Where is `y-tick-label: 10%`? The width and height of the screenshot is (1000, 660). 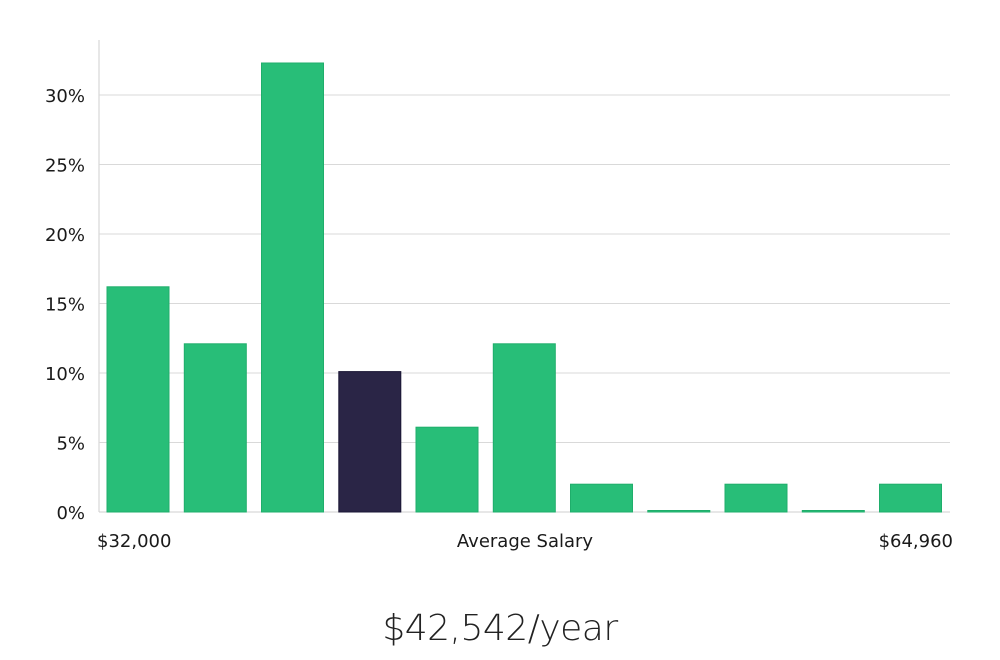 y-tick-label: 10% is located at coordinates (65, 374).